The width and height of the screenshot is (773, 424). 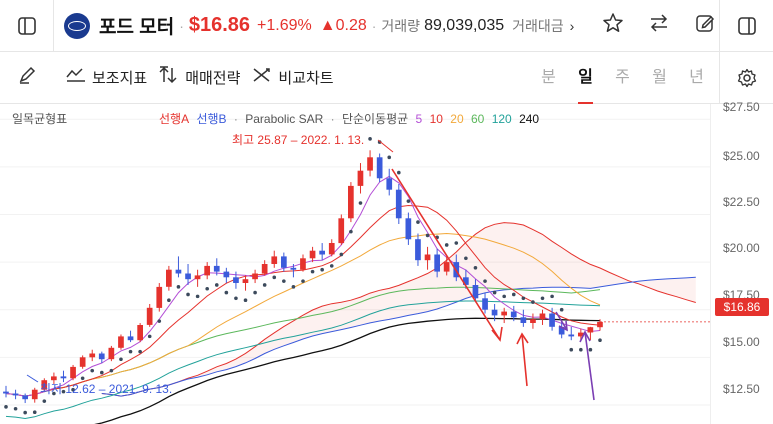 I want to click on legend-ma120: 120, so click(x=501, y=119).